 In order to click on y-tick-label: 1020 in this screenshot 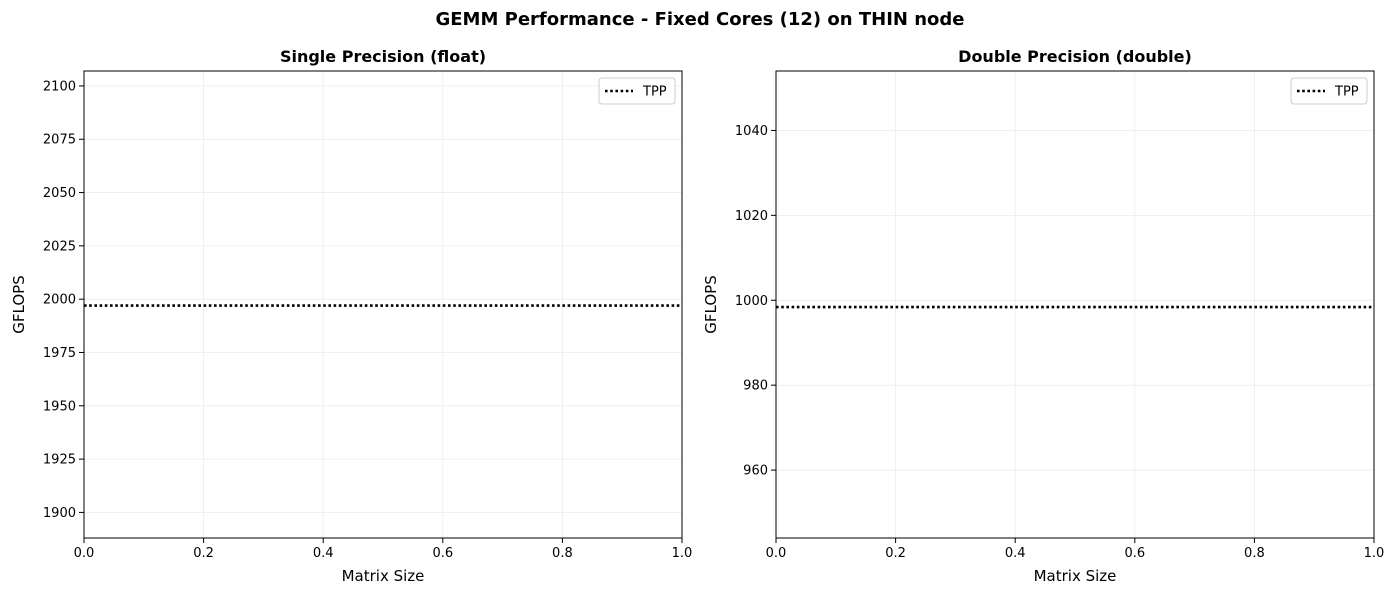, I will do `click(751, 216)`.